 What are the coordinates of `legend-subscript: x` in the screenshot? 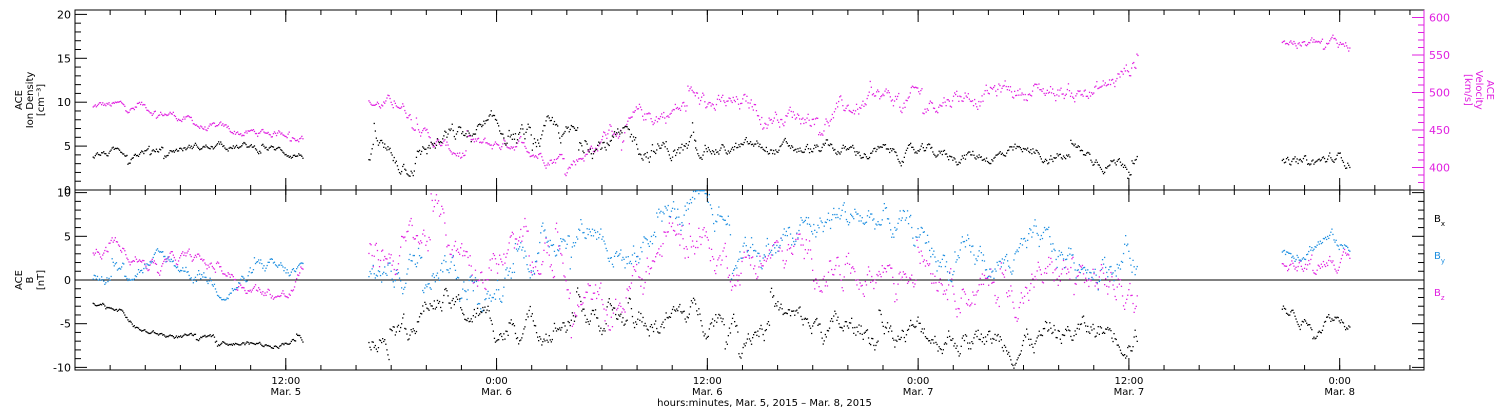 It's located at (1443, 224).